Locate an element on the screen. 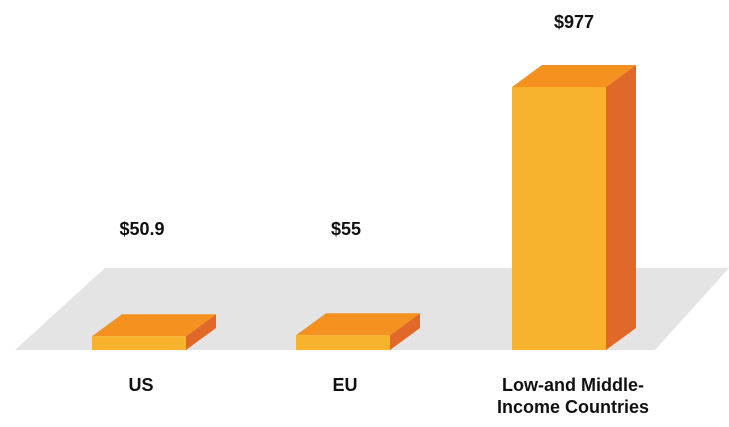 The image size is (729, 427). label: EU is located at coordinates (345, 385).